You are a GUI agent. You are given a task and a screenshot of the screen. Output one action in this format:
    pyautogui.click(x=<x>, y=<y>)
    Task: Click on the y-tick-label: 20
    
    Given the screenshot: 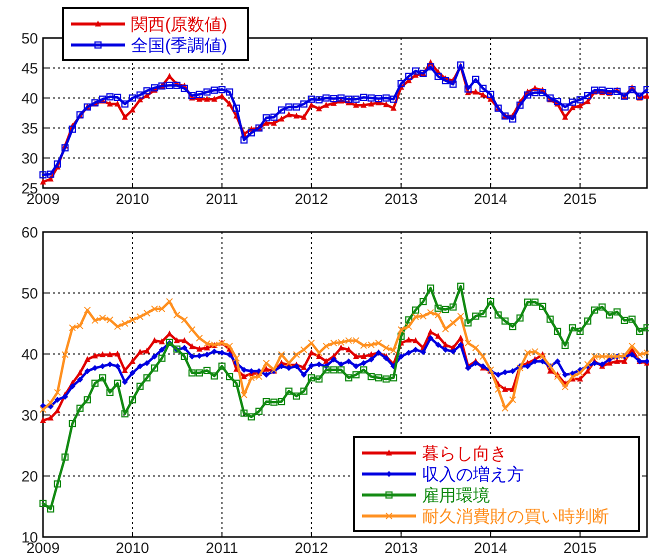 What is the action you would take?
    pyautogui.click(x=29, y=477)
    